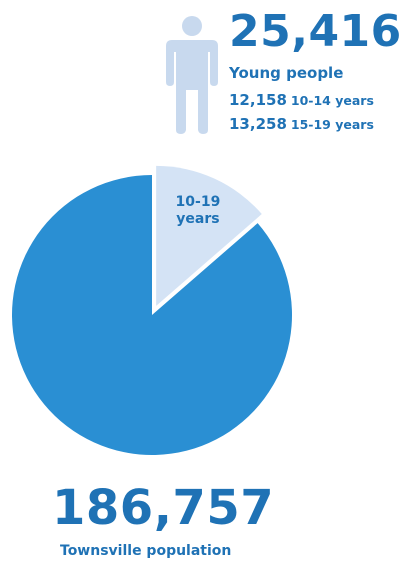  Describe the element at coordinates (286, 73) in the screenshot. I see `young-people-label: Young people` at that location.